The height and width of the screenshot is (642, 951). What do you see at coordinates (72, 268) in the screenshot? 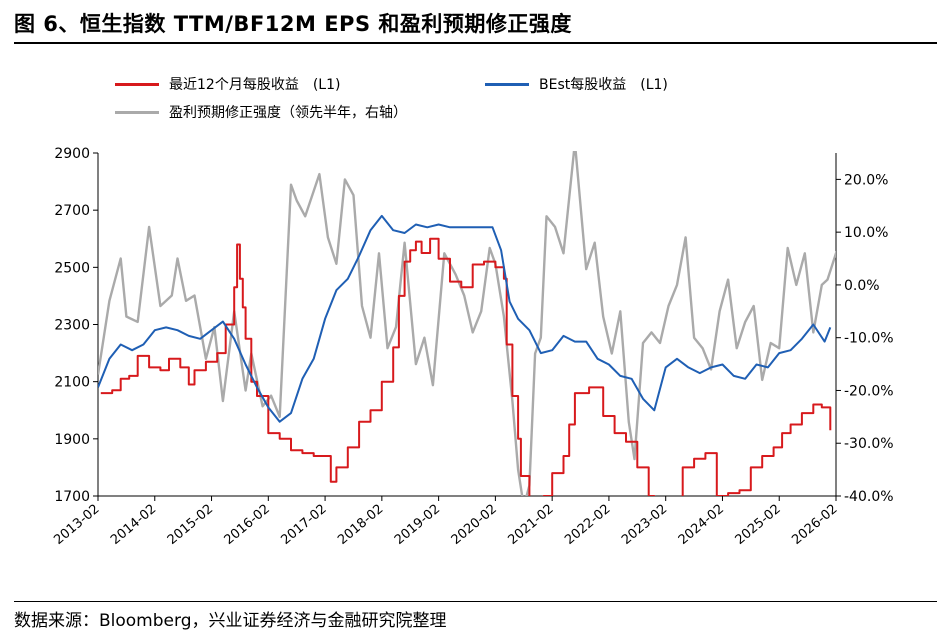
I see `left-tick-label: 2500` at bounding box center [72, 268].